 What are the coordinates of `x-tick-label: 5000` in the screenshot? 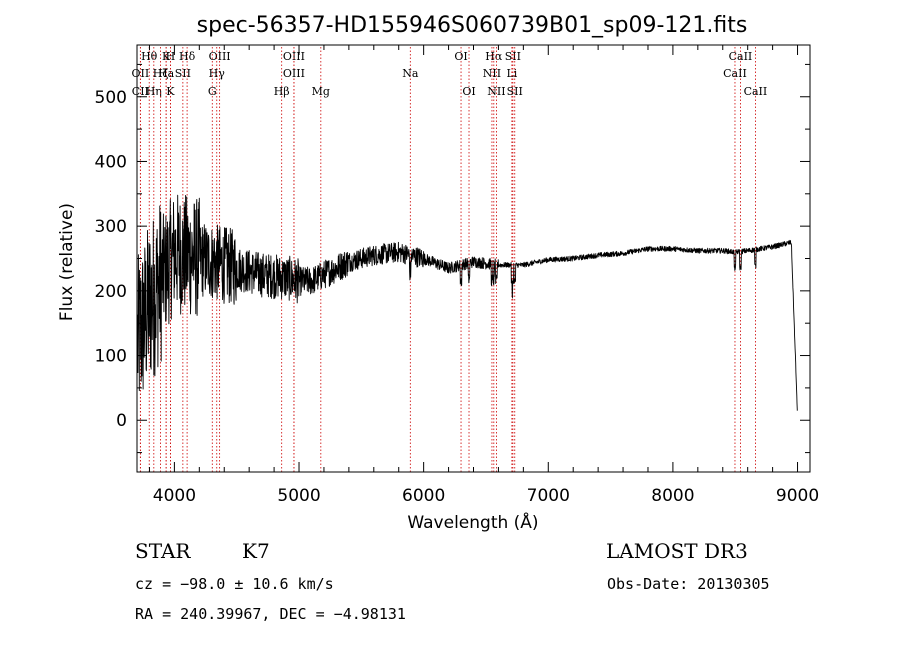 It's located at (298, 496).